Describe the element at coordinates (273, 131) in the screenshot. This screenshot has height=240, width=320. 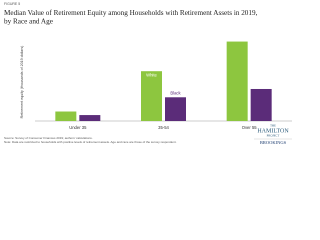
I see `logo-text: HAMILTON` at that location.